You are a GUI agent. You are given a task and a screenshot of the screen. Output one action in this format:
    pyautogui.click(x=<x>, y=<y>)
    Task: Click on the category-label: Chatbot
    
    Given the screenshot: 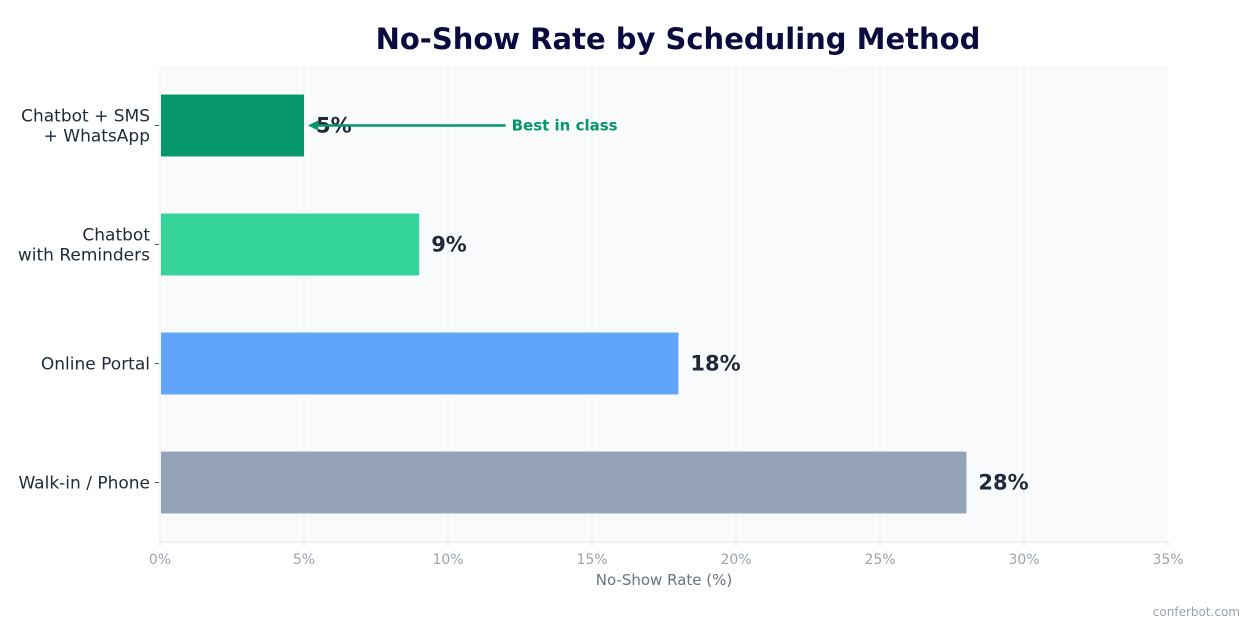 What is the action you would take?
    pyautogui.click(x=116, y=236)
    